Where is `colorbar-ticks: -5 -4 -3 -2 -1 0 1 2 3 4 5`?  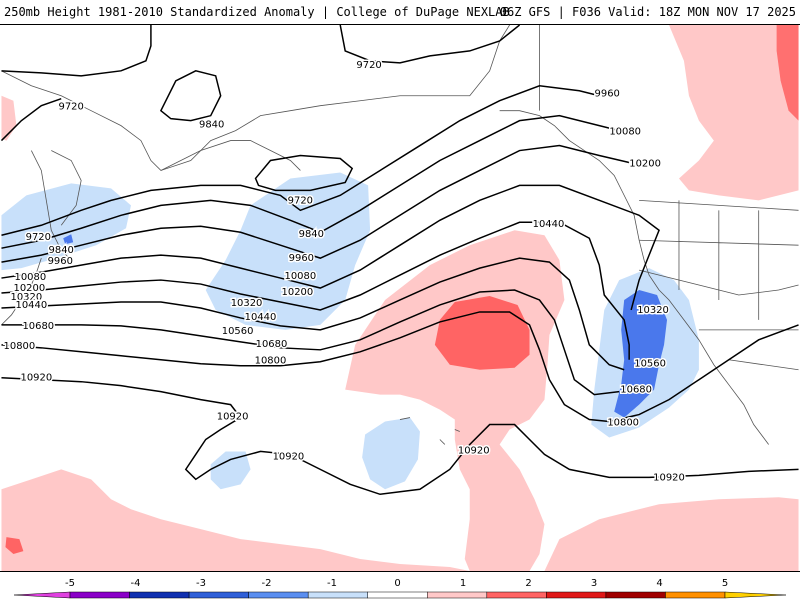
colorbar-ticks: -5 -4 -3 -2 -1 0 1 2 3 4 5 is located at coordinates (396, 583).